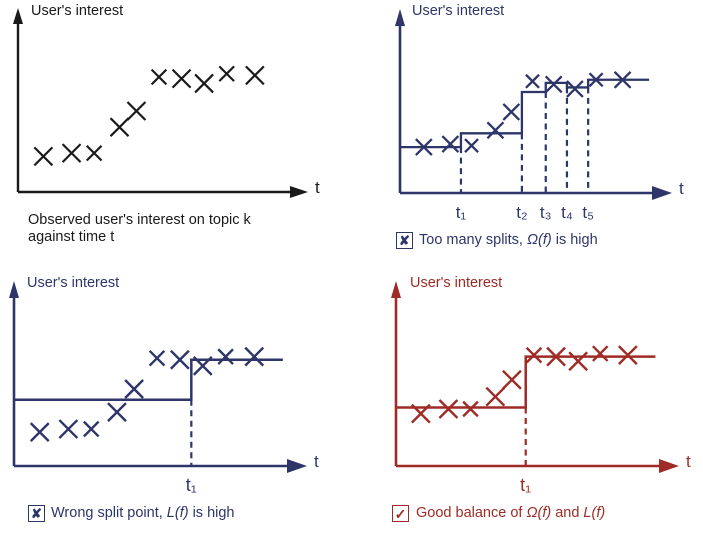 The height and width of the screenshot is (534, 703). Describe the element at coordinates (400, 513) in the screenshot. I see `check-marker-icon: ✓` at that location.